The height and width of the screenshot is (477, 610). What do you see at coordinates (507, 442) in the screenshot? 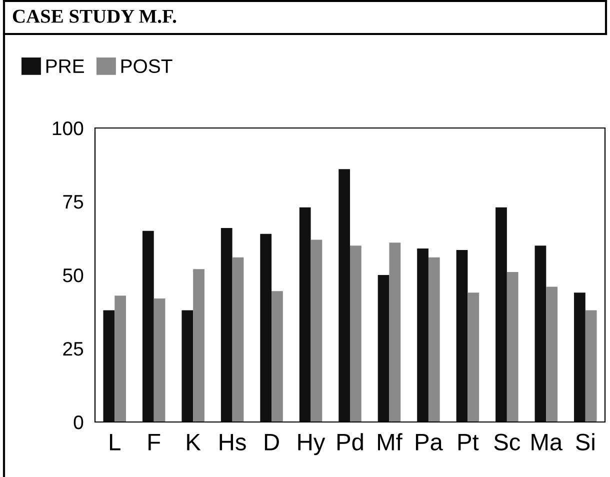
I see `x-tick-label: Sc` at bounding box center [507, 442].